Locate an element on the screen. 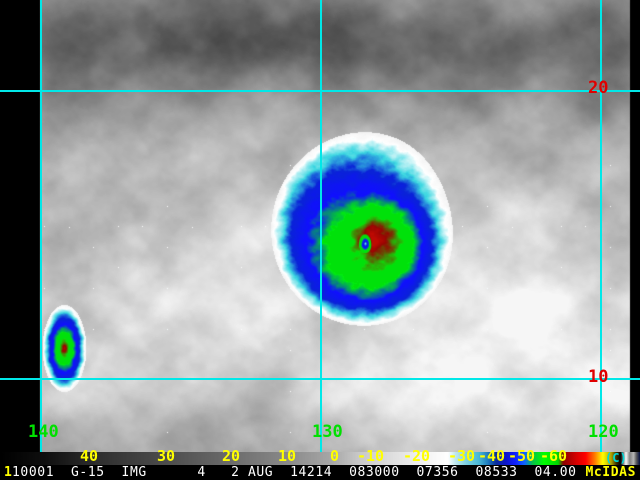 The image size is (640, 480). temp-tick-neg10: -10 is located at coordinates (371, 456).